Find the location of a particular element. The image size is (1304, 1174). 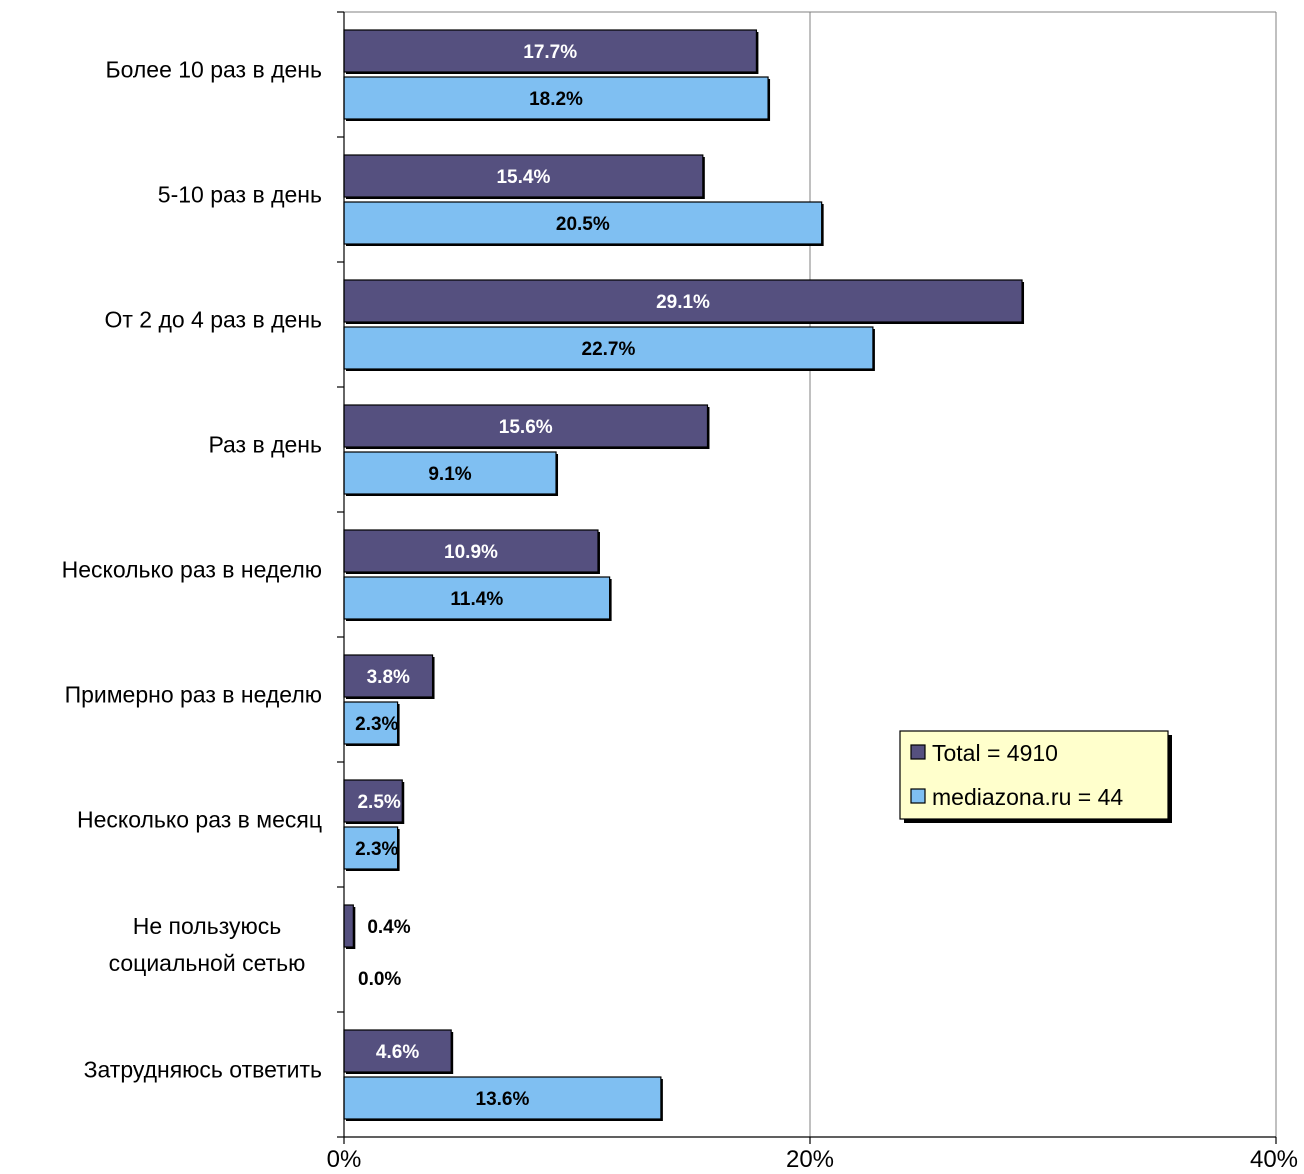

data-label: 22.7% is located at coordinates (609, 349).